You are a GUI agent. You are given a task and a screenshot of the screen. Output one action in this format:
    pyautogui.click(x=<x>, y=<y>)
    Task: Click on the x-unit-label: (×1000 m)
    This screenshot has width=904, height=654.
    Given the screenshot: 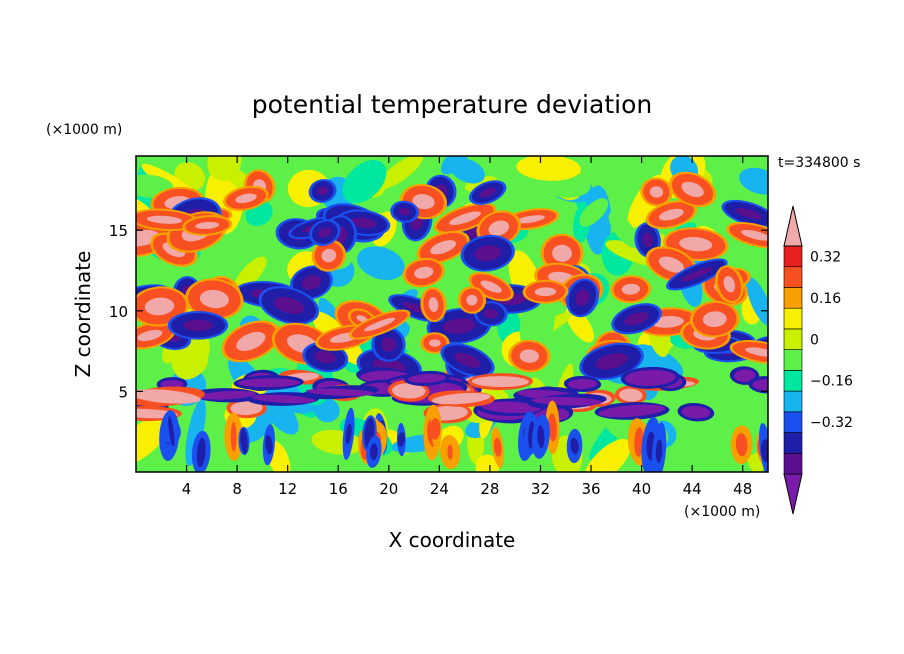 What is the action you would take?
    pyautogui.click(x=722, y=512)
    